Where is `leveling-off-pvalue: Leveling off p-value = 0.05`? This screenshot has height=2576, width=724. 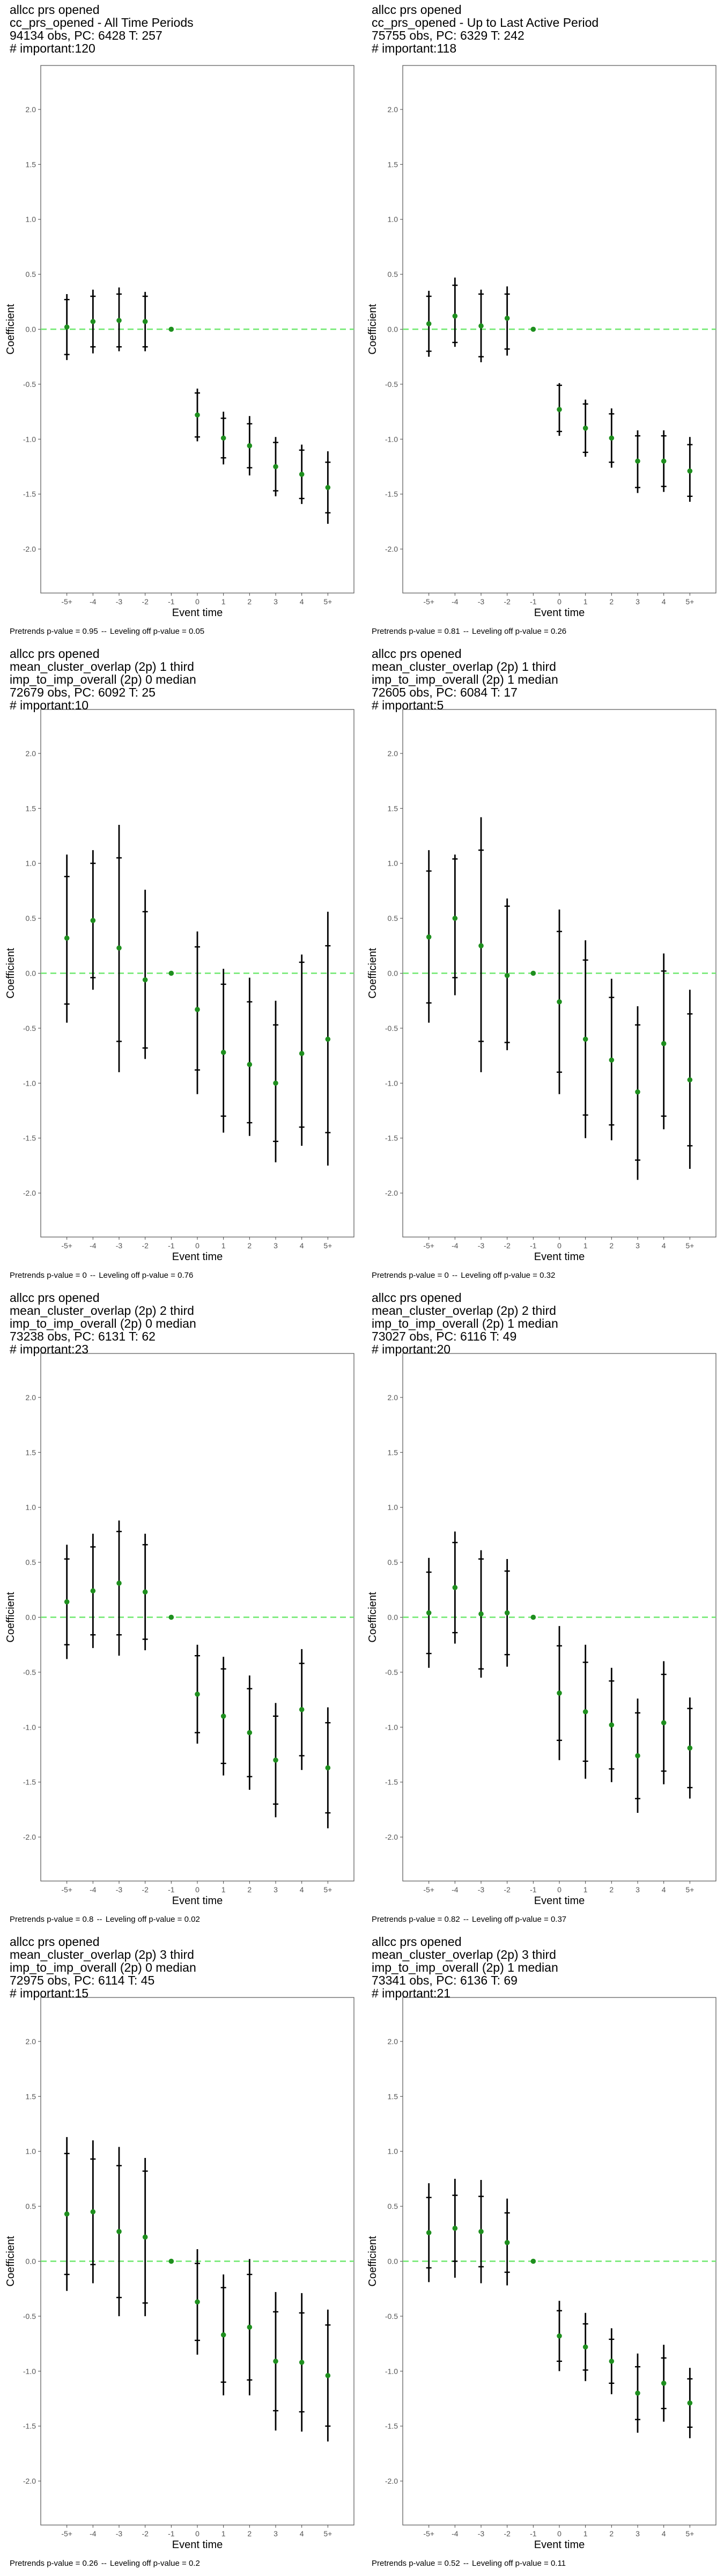 leveling-off-pvalue: Leveling off p-value = 0.05 is located at coordinates (157, 631).